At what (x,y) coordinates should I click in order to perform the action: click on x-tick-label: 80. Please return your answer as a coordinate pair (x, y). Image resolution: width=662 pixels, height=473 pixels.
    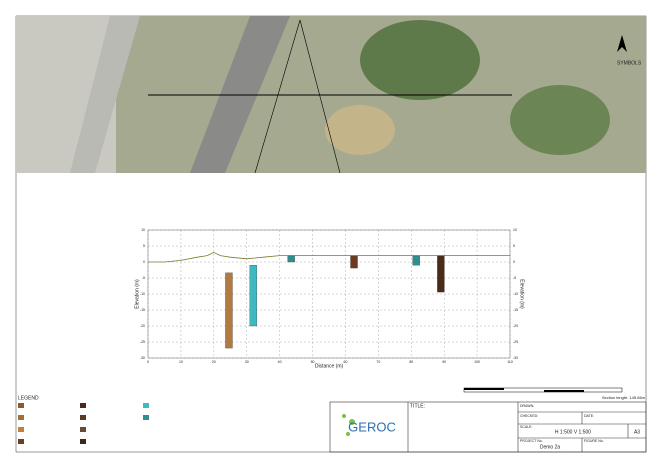
    Looking at the image, I should click on (411, 362).